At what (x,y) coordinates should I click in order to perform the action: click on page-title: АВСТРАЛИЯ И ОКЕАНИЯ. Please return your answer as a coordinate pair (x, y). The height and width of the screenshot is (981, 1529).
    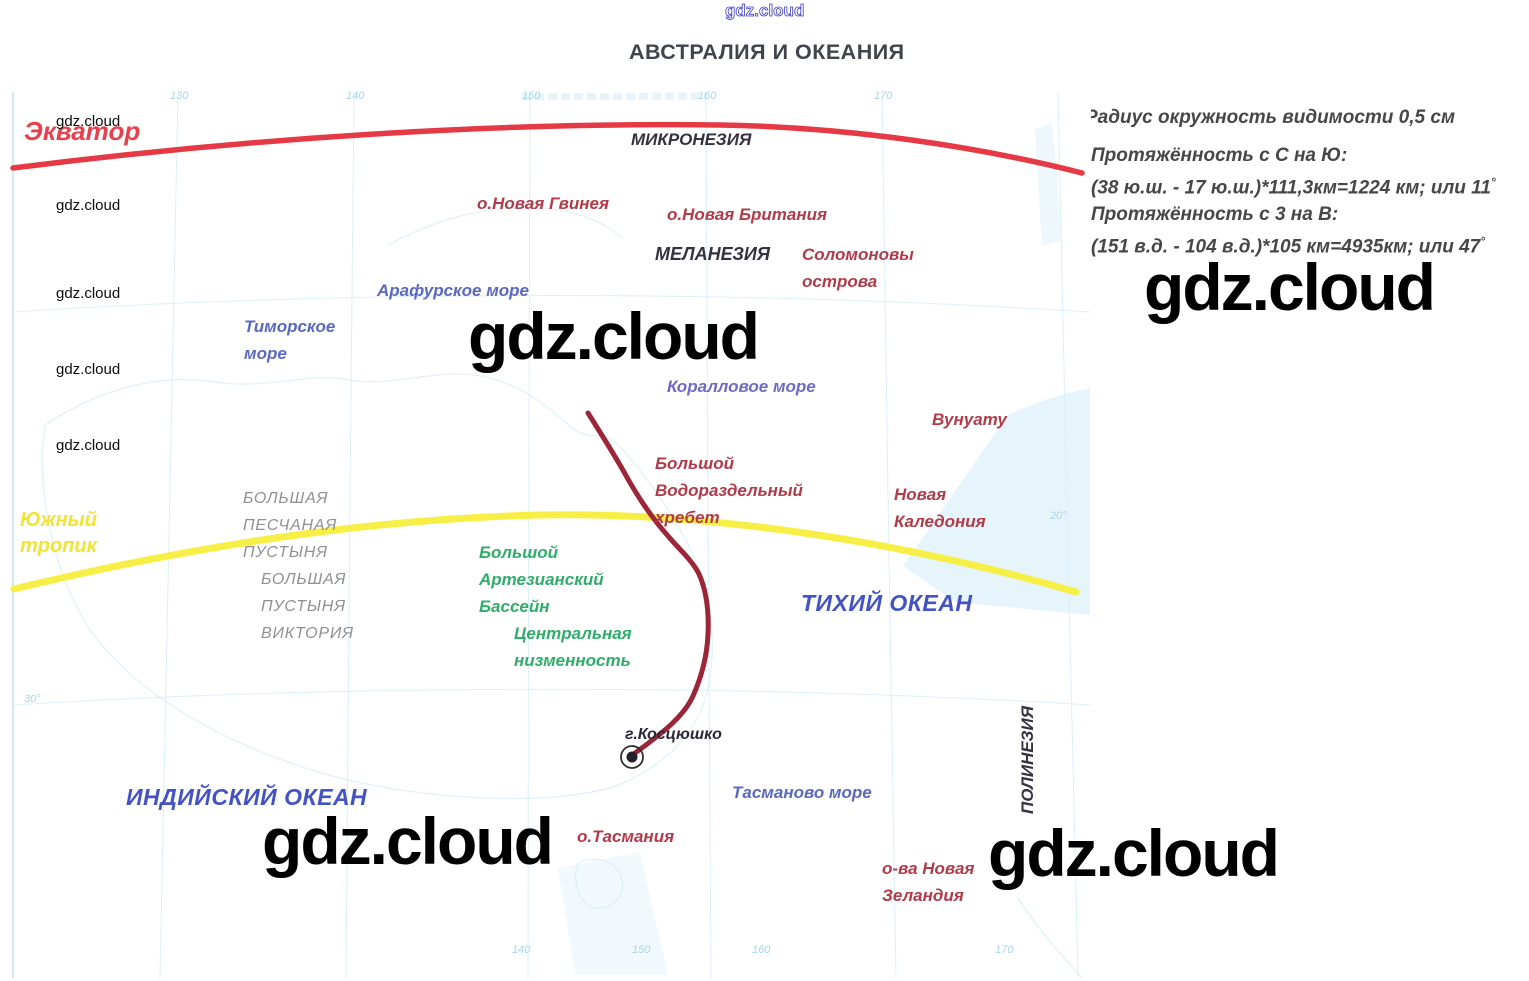
    Looking at the image, I should click on (767, 52).